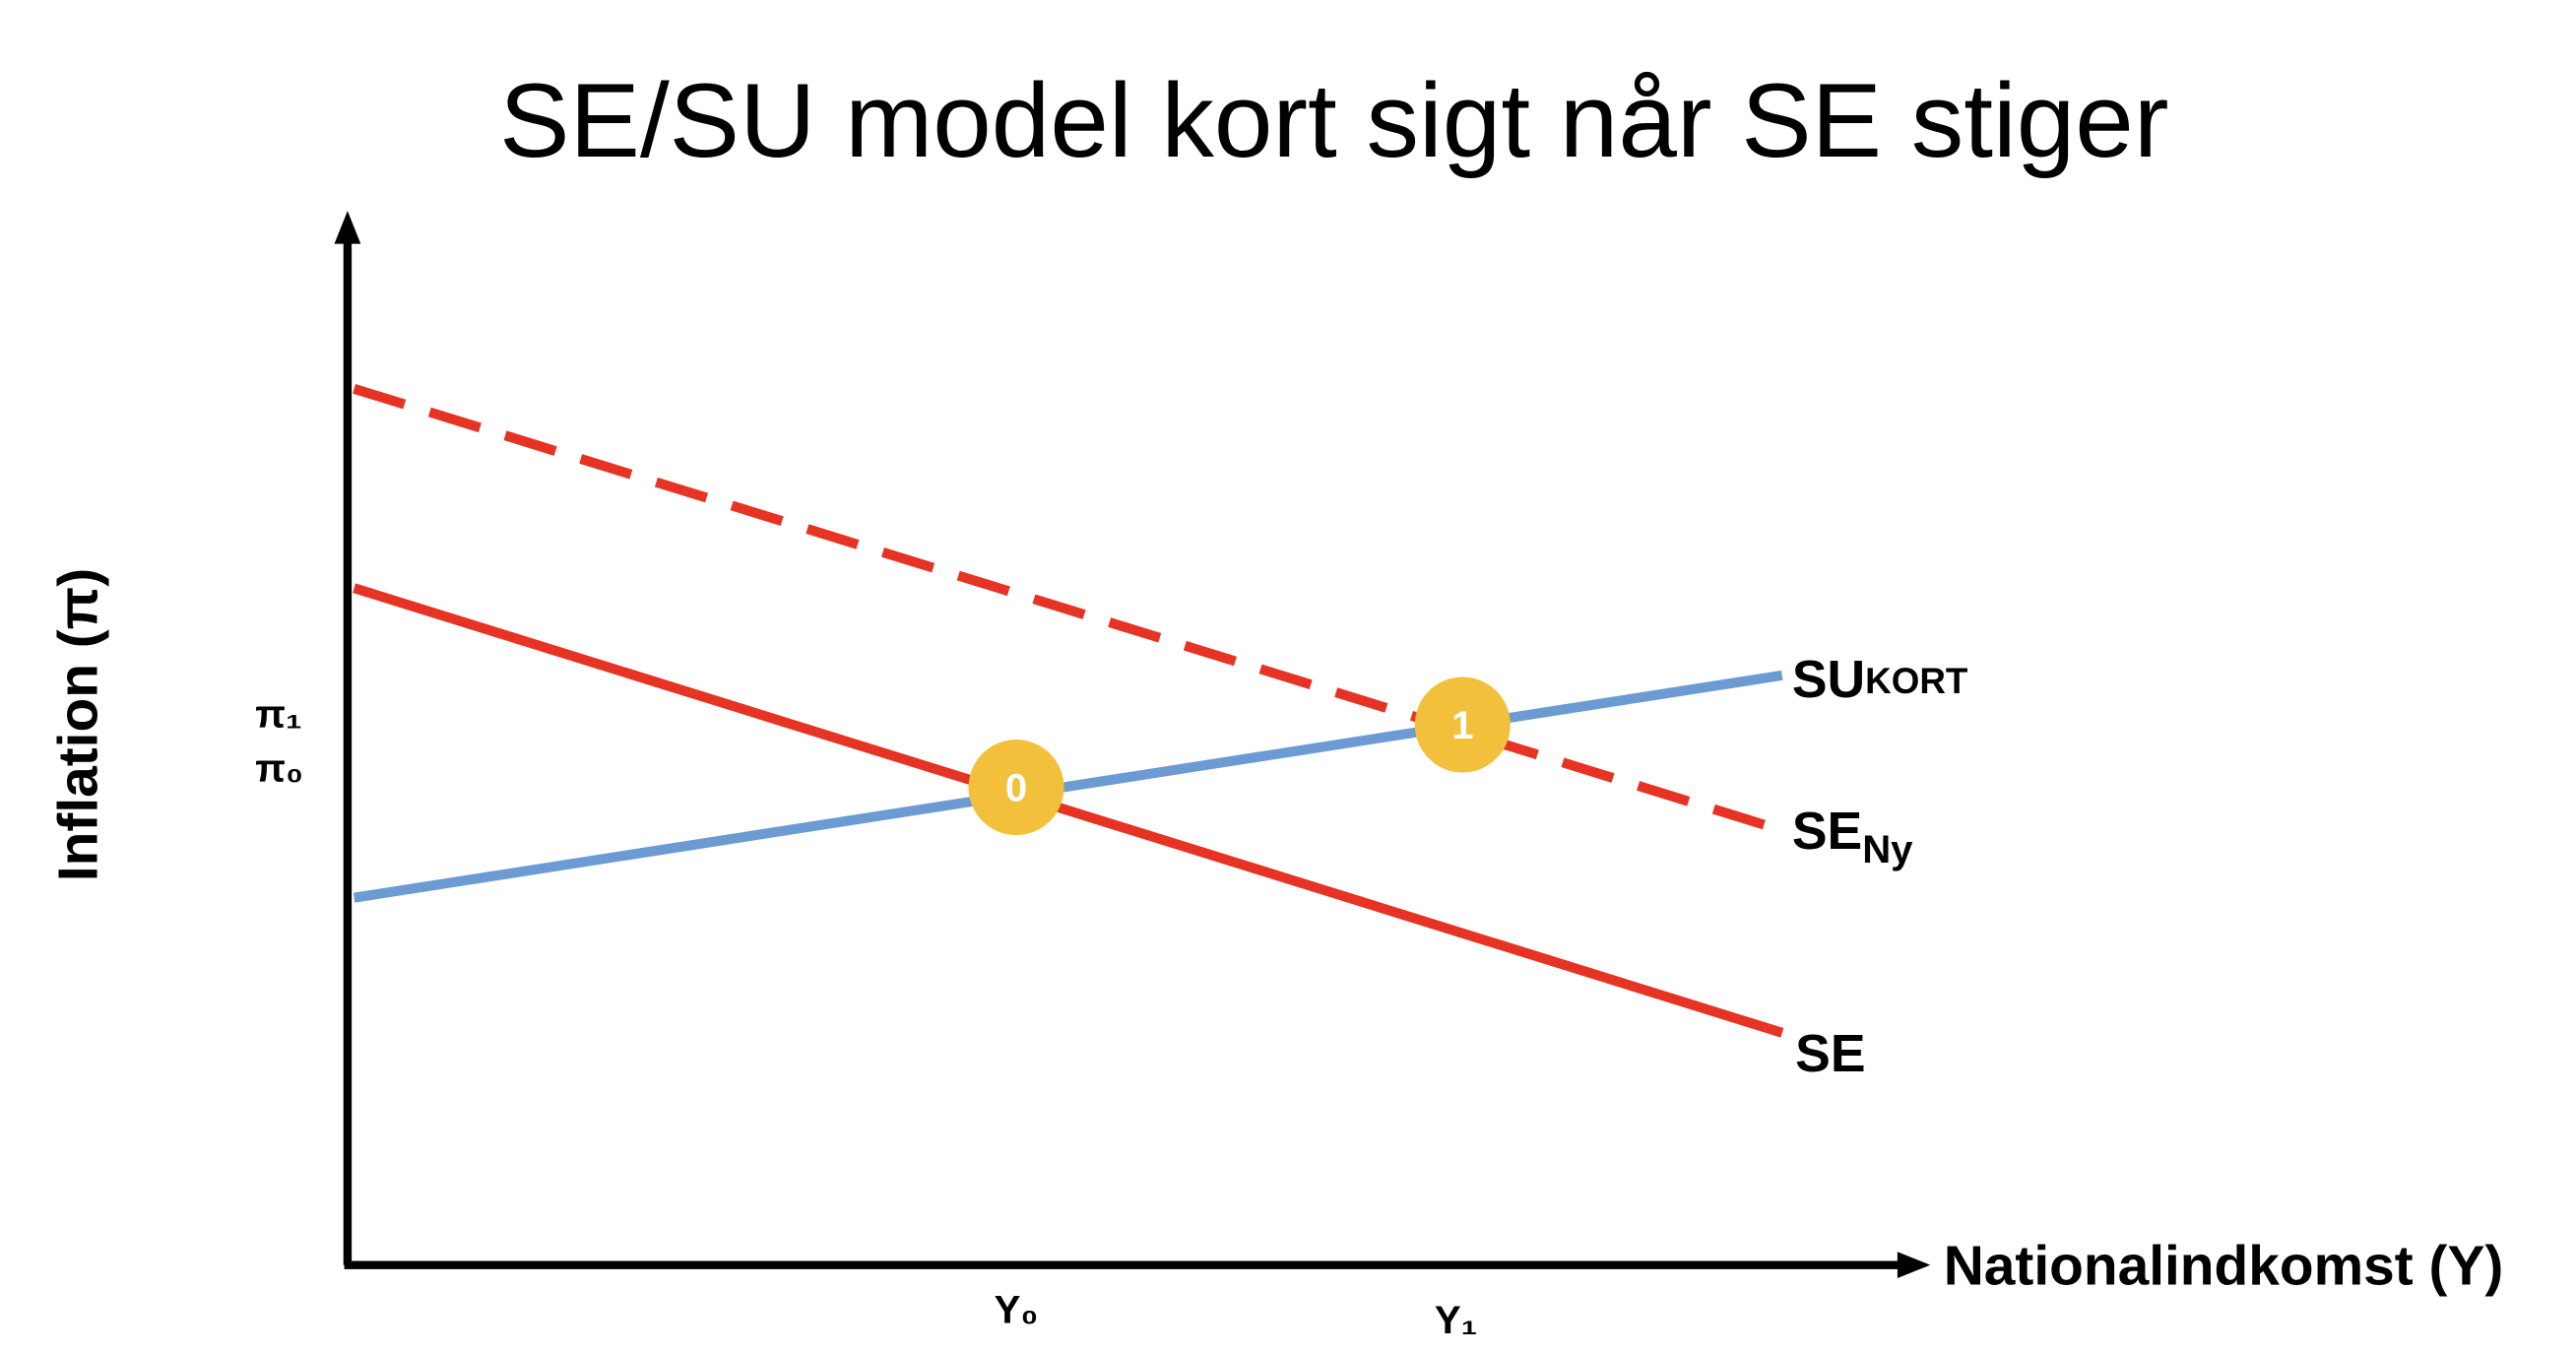 The height and width of the screenshot is (1353, 2576). What do you see at coordinates (1887, 848) in the screenshot?
I see `label-part: Ny` at bounding box center [1887, 848].